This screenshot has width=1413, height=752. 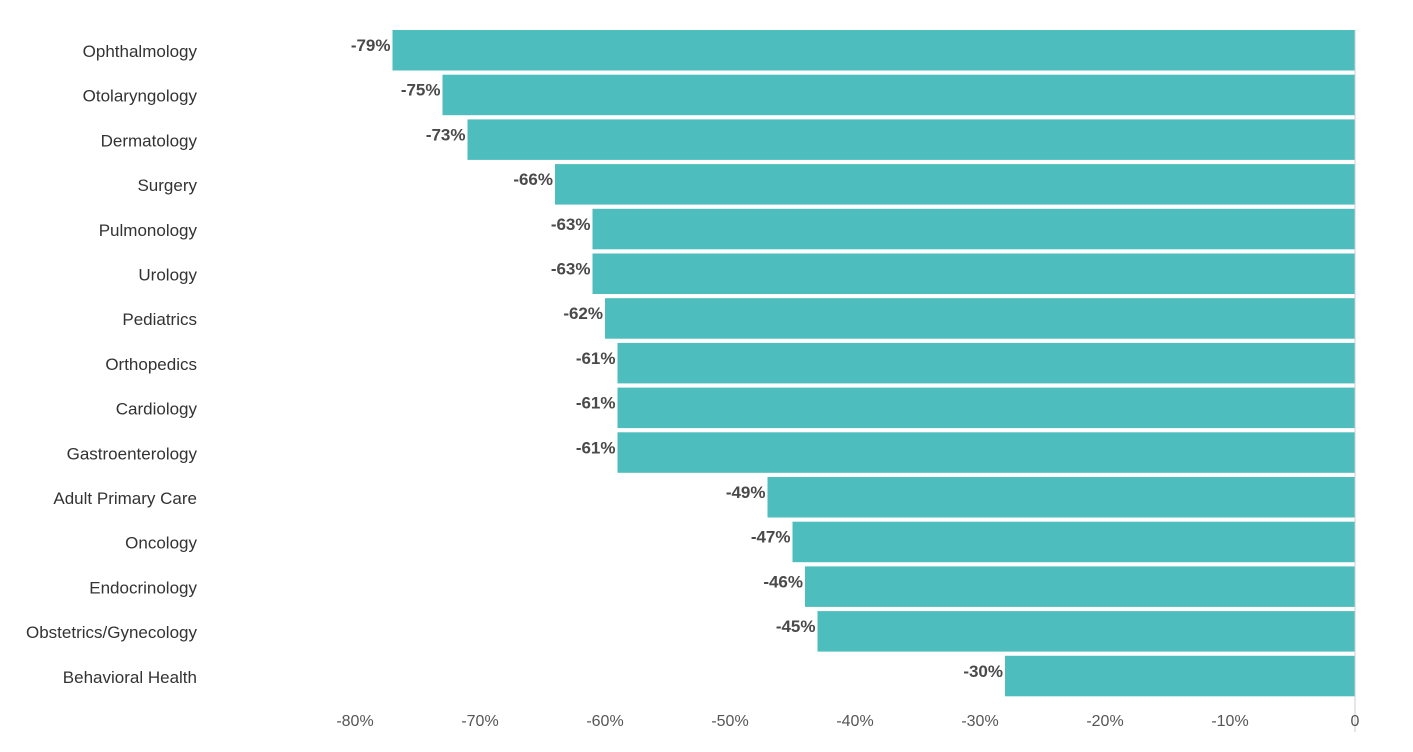 I want to click on data-label: -49%, so click(x=746, y=492).